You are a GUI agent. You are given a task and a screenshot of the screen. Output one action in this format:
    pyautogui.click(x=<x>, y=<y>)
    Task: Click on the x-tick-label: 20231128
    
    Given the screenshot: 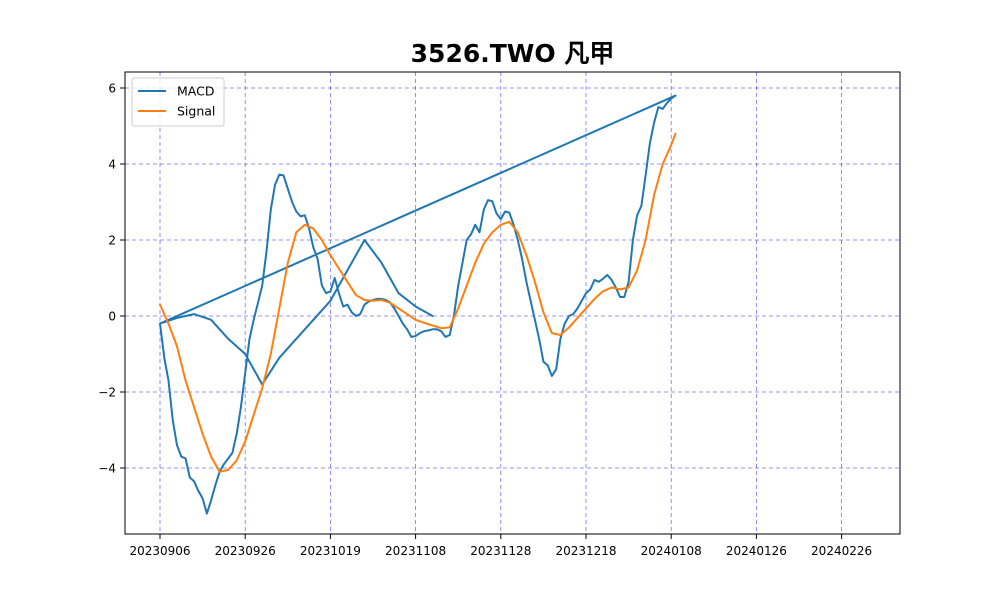 What is the action you would take?
    pyautogui.click(x=500, y=551)
    